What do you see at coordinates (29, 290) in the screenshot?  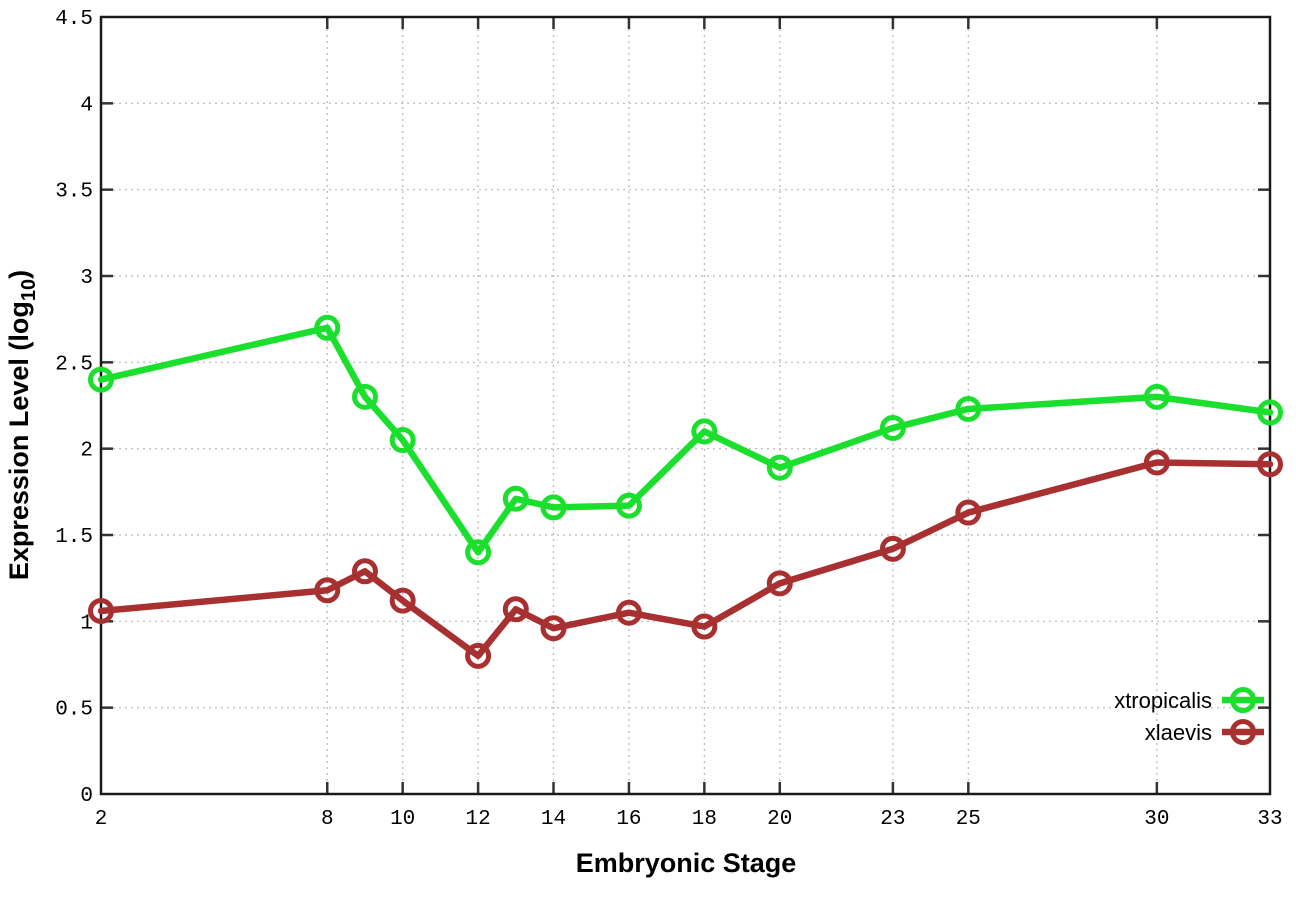 I see `y-axis-title-subscript: 10` at bounding box center [29, 290].